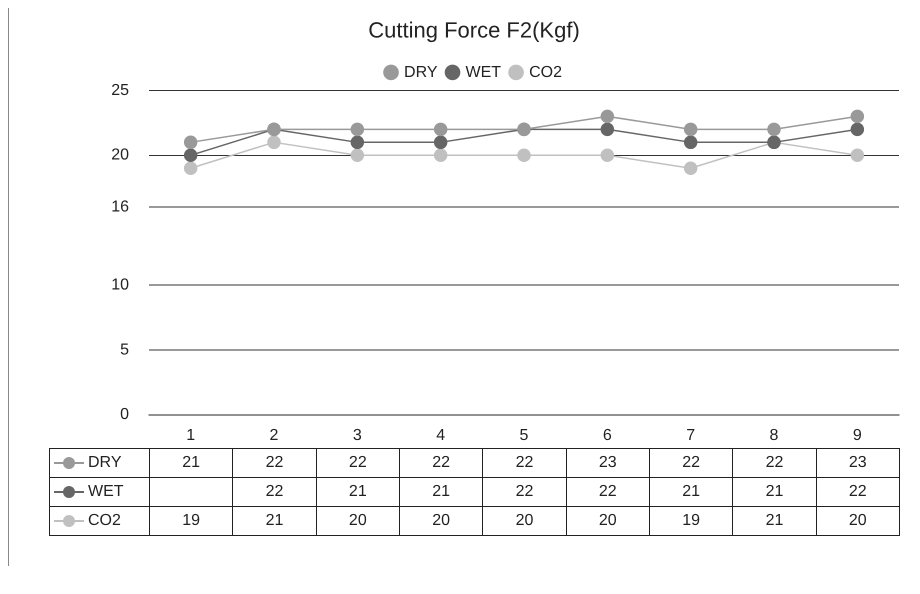 The image size is (920, 594). What do you see at coordinates (105, 462) in the screenshot?
I see `text: DRY` at bounding box center [105, 462].